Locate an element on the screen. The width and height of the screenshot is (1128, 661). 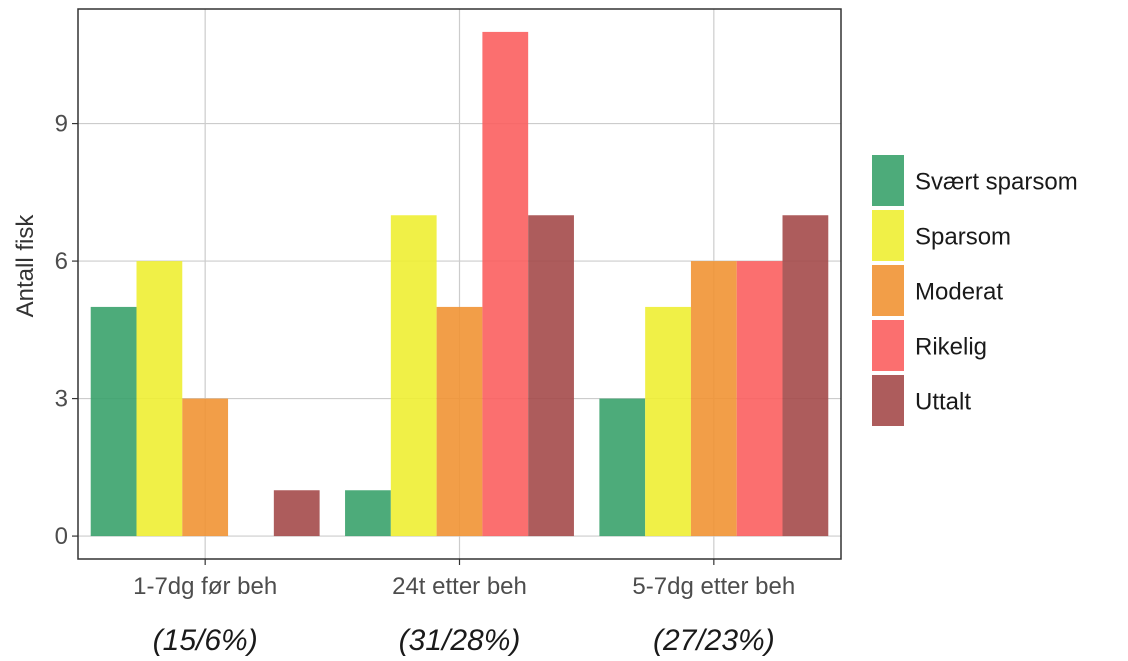
legend-label: Svært sparsom is located at coordinates (996, 182).